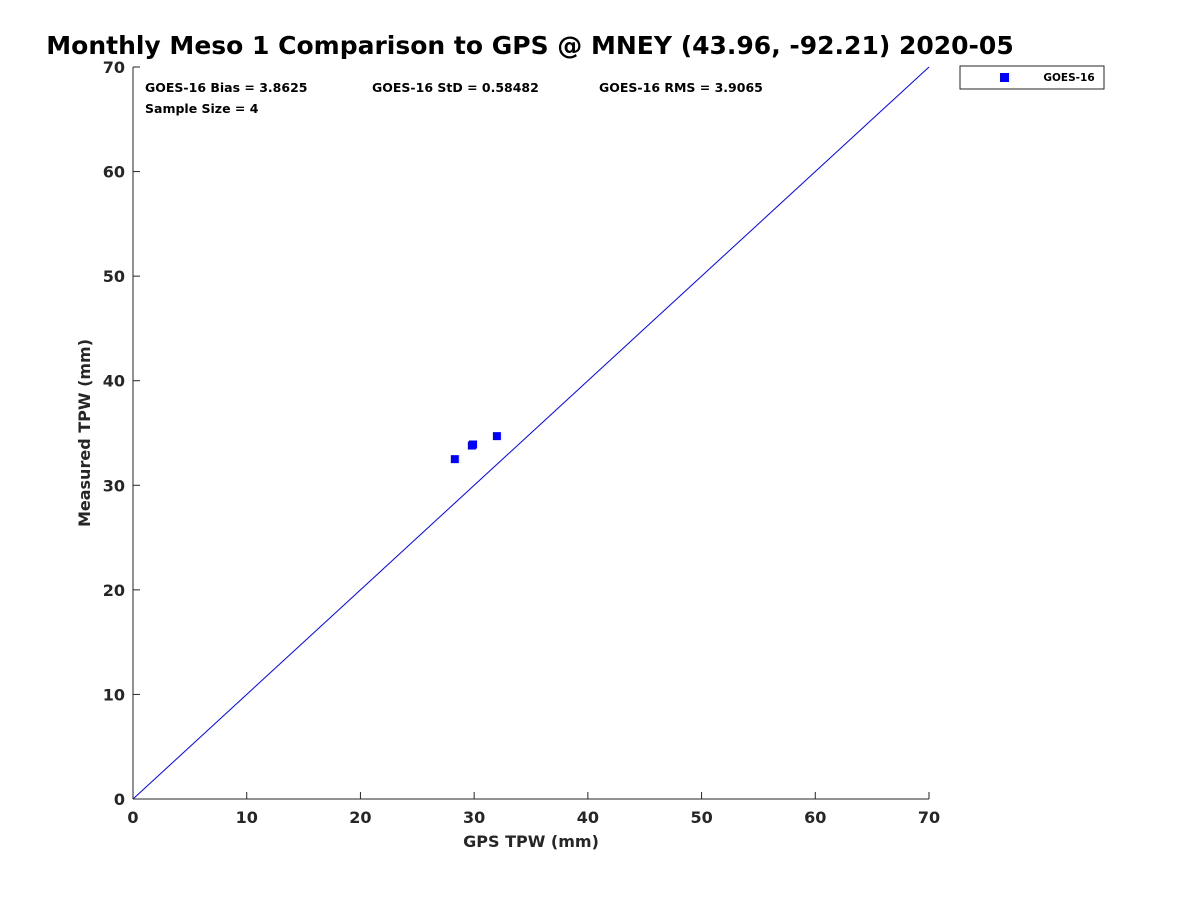 The image size is (1200, 900). Describe the element at coordinates (474, 817) in the screenshot. I see `x-tick-label: 30` at that location.